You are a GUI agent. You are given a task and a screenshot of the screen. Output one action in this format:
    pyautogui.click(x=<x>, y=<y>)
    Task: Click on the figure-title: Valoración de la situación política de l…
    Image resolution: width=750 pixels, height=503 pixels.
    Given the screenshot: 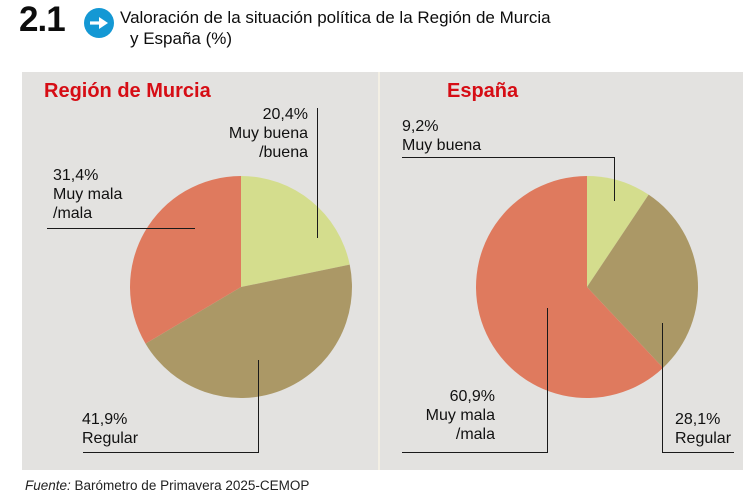 What is the action you would take?
    pyautogui.click(x=335, y=28)
    